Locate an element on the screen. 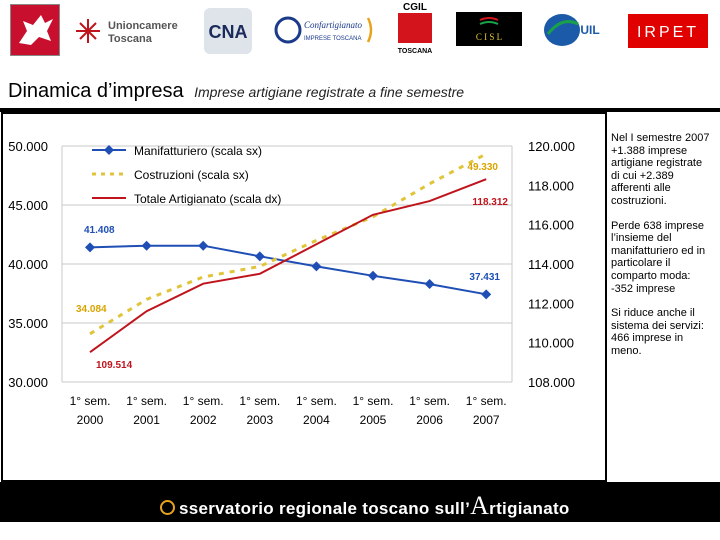  regione-toscana-logo is located at coordinates (35, 30).